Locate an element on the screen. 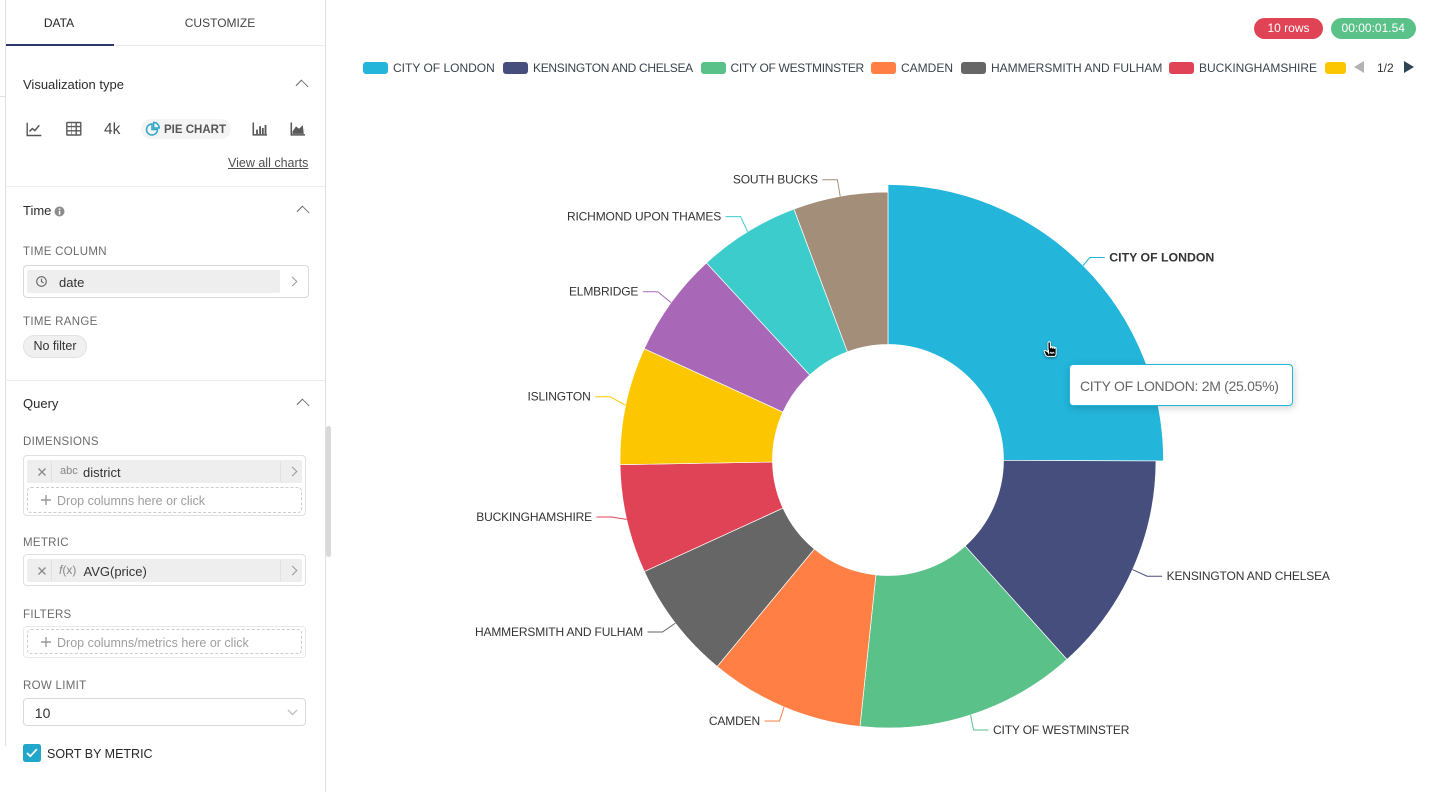  svg-text: 4k is located at coordinates (112, 129).